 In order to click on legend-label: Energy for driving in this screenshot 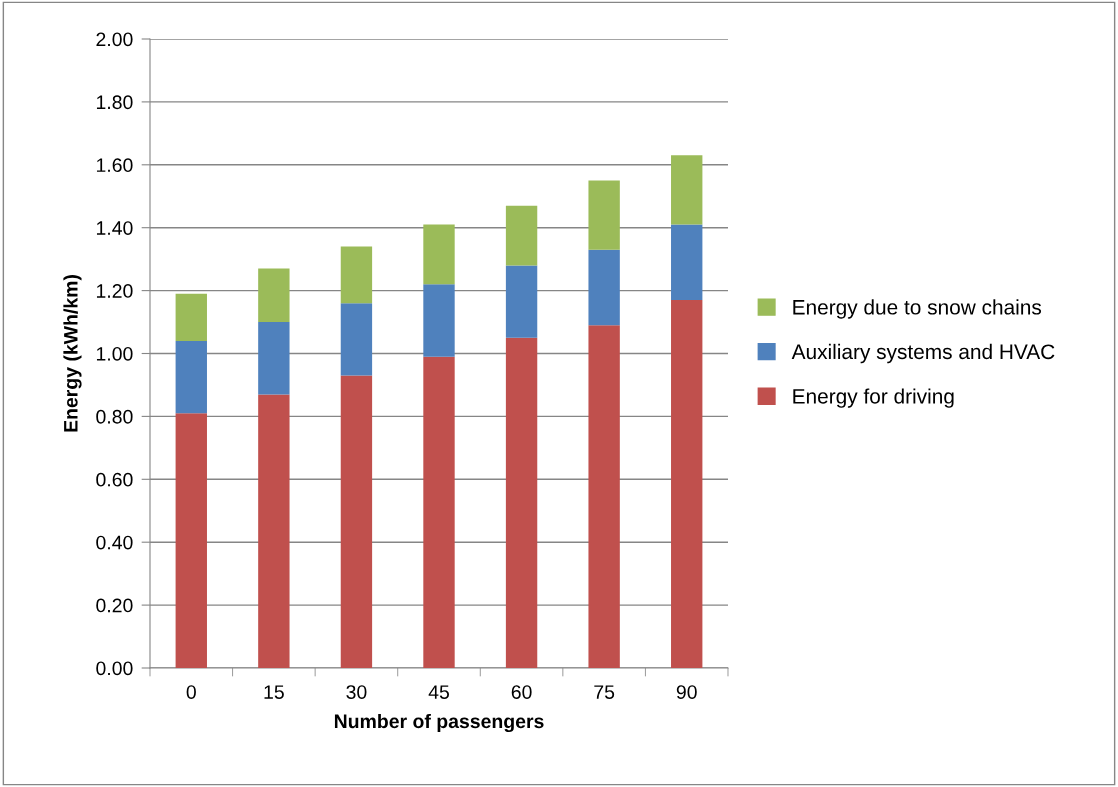, I will do `click(873, 398)`.